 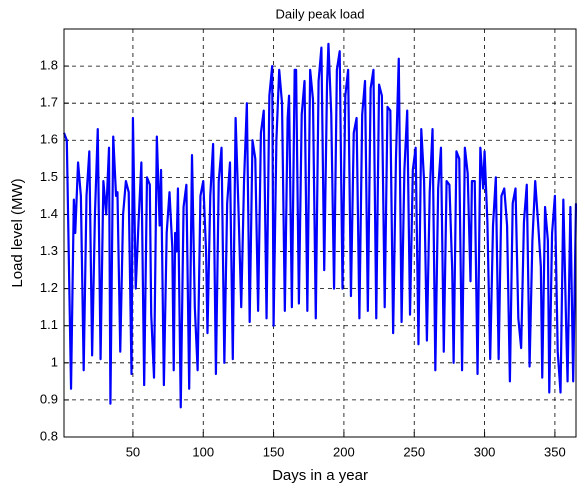 I want to click on y-axis-label: Load level (MW), so click(x=17, y=232).